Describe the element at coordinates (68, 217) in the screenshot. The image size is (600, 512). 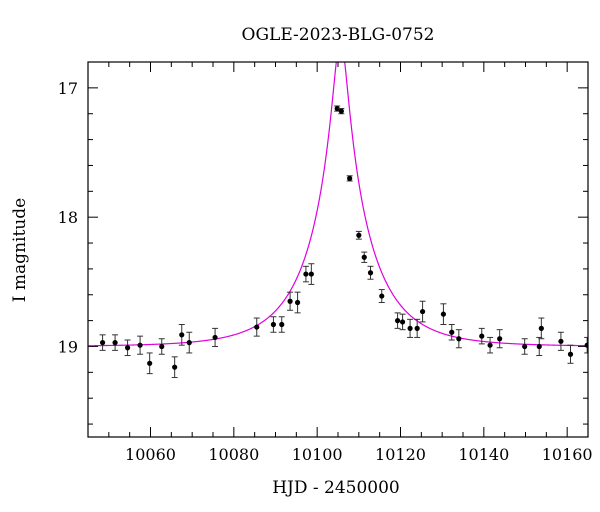
I see `y-tick-label: 18` at that location.